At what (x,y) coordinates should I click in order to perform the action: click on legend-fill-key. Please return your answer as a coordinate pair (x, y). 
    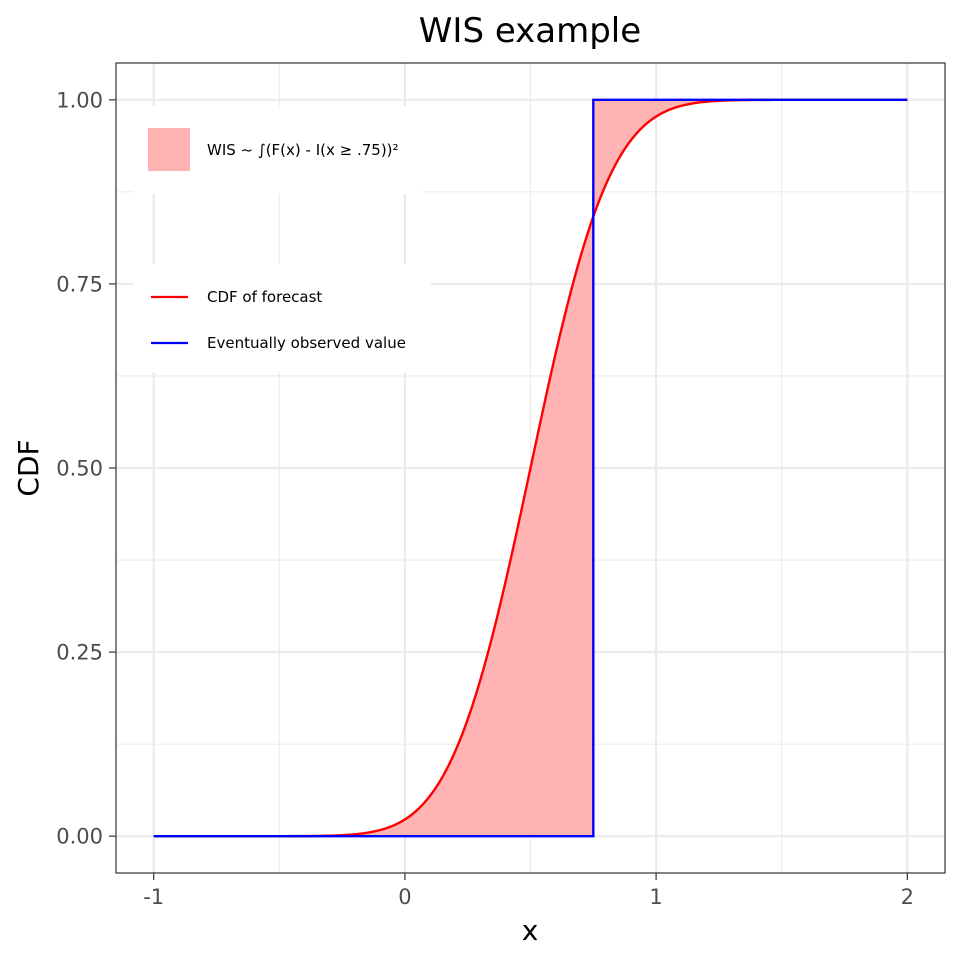
    Looking at the image, I should click on (169, 149).